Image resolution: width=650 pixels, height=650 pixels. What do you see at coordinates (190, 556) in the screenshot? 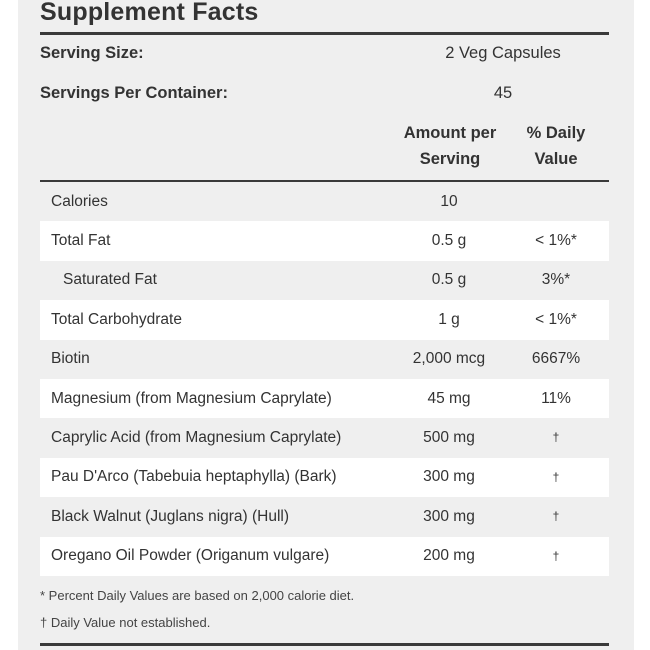
I see `nutrient-name: Oregano Oil Powder (Origanum vulgare)` at bounding box center [190, 556].